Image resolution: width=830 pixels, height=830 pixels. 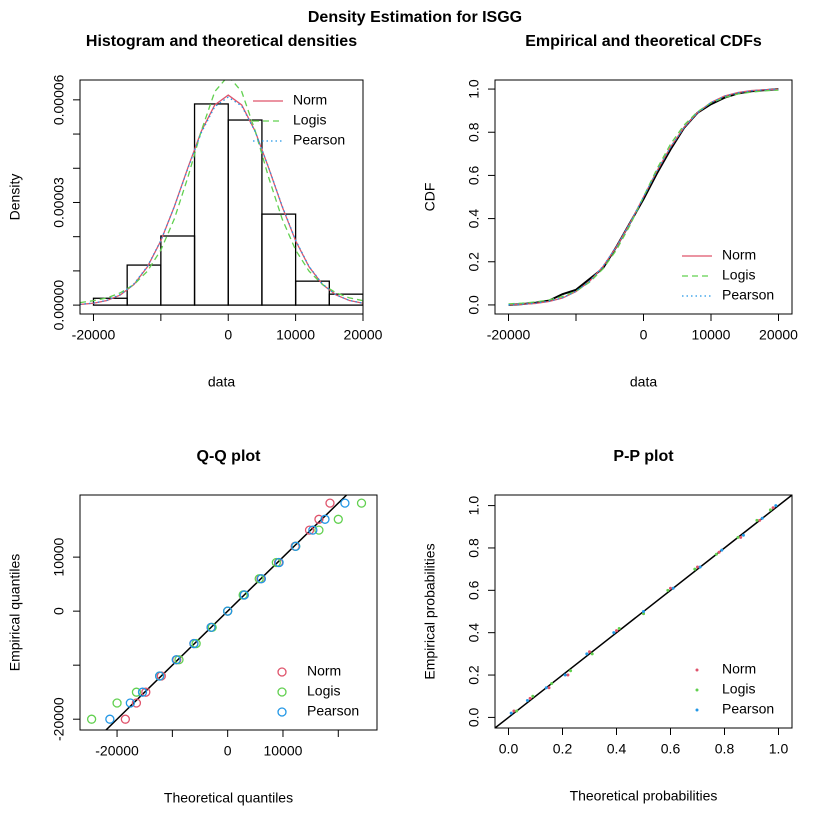 I want to click on figure-title: Density Estimation for ISGG, so click(x=415, y=17).